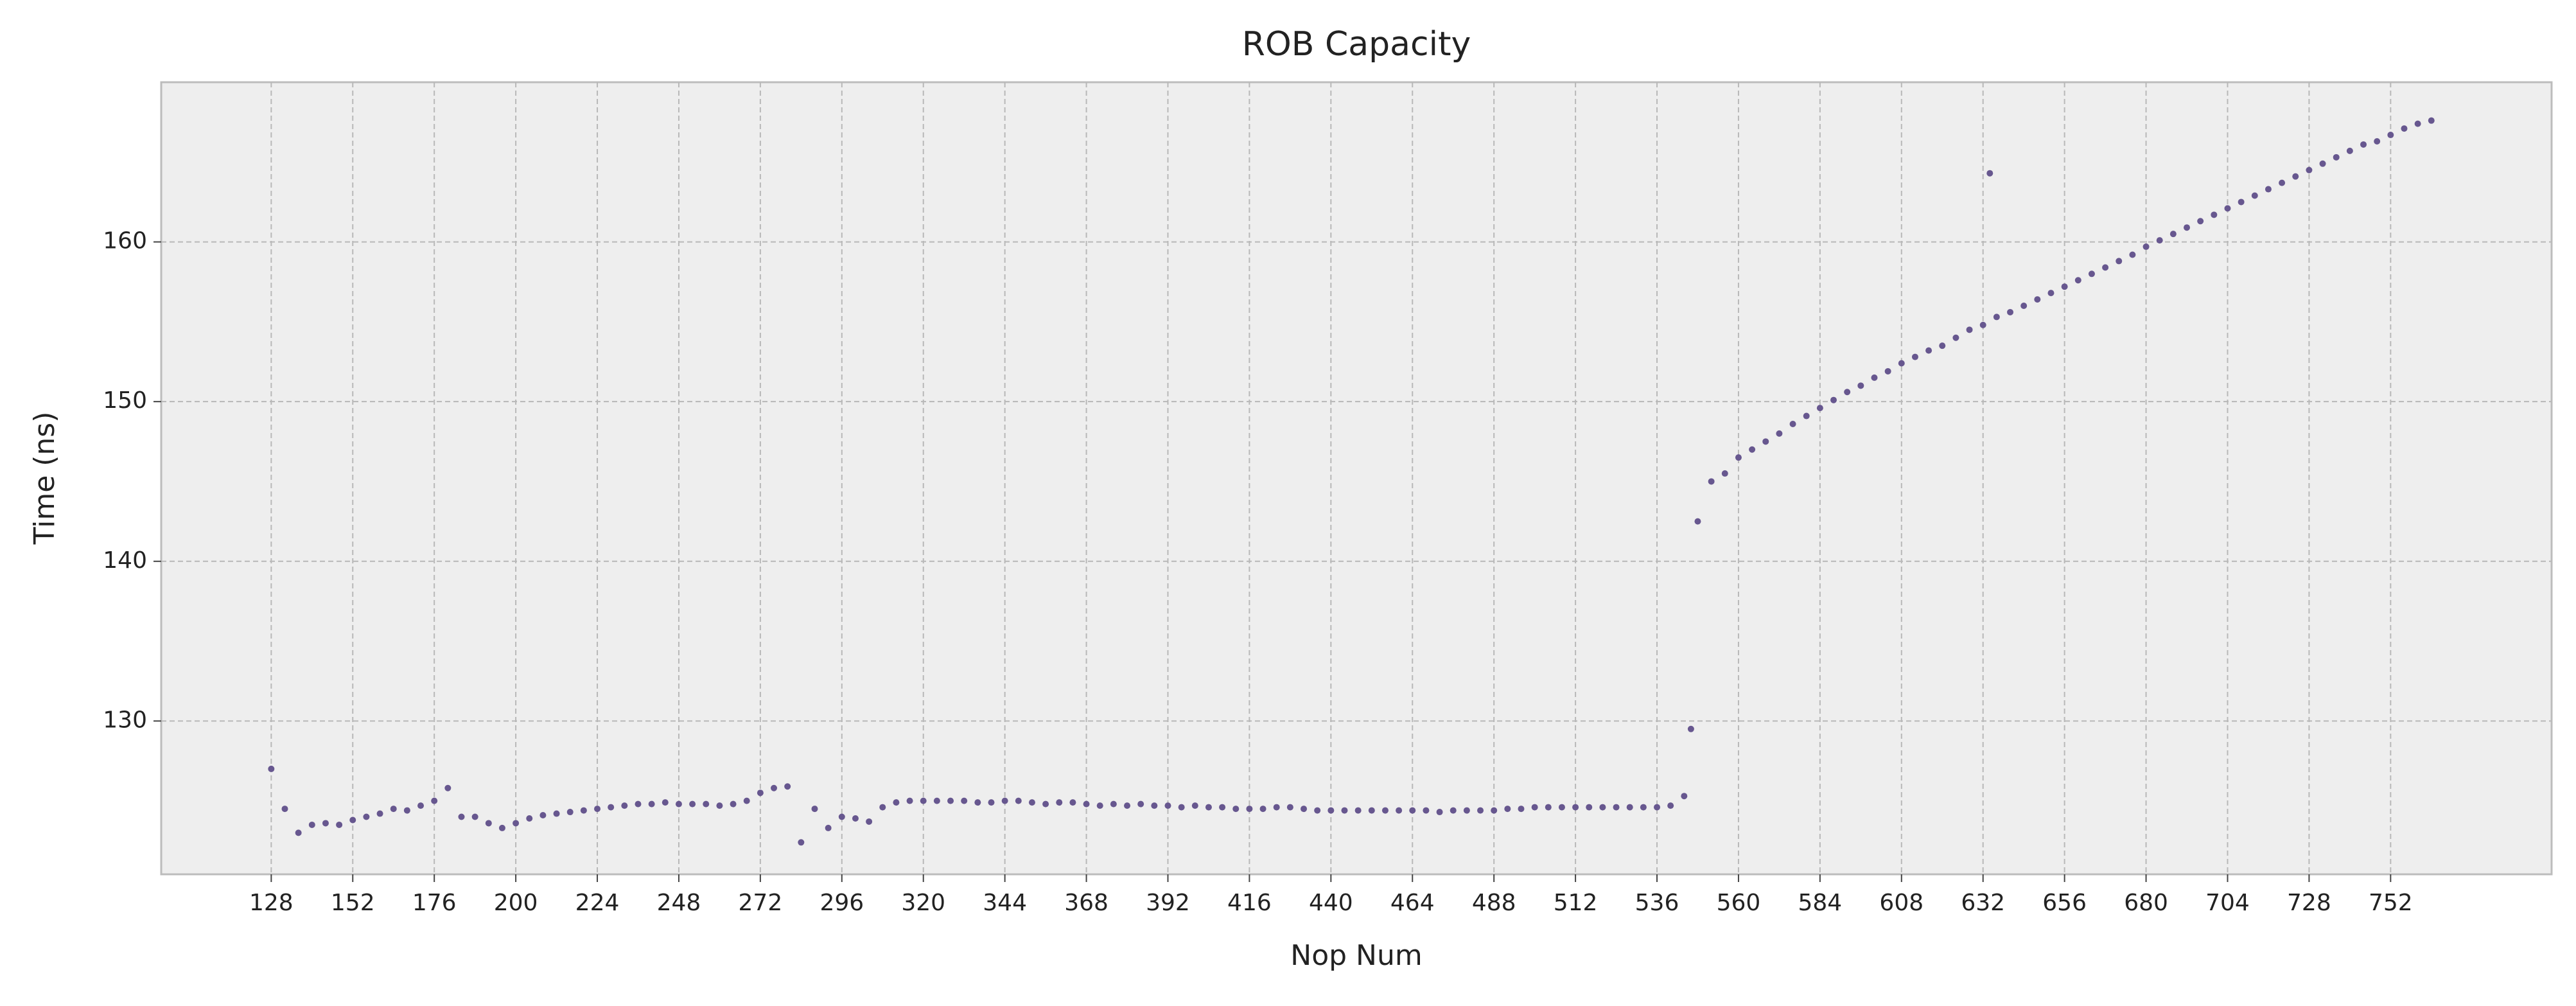  I want to click on x-tick-label: 176, so click(434, 903).